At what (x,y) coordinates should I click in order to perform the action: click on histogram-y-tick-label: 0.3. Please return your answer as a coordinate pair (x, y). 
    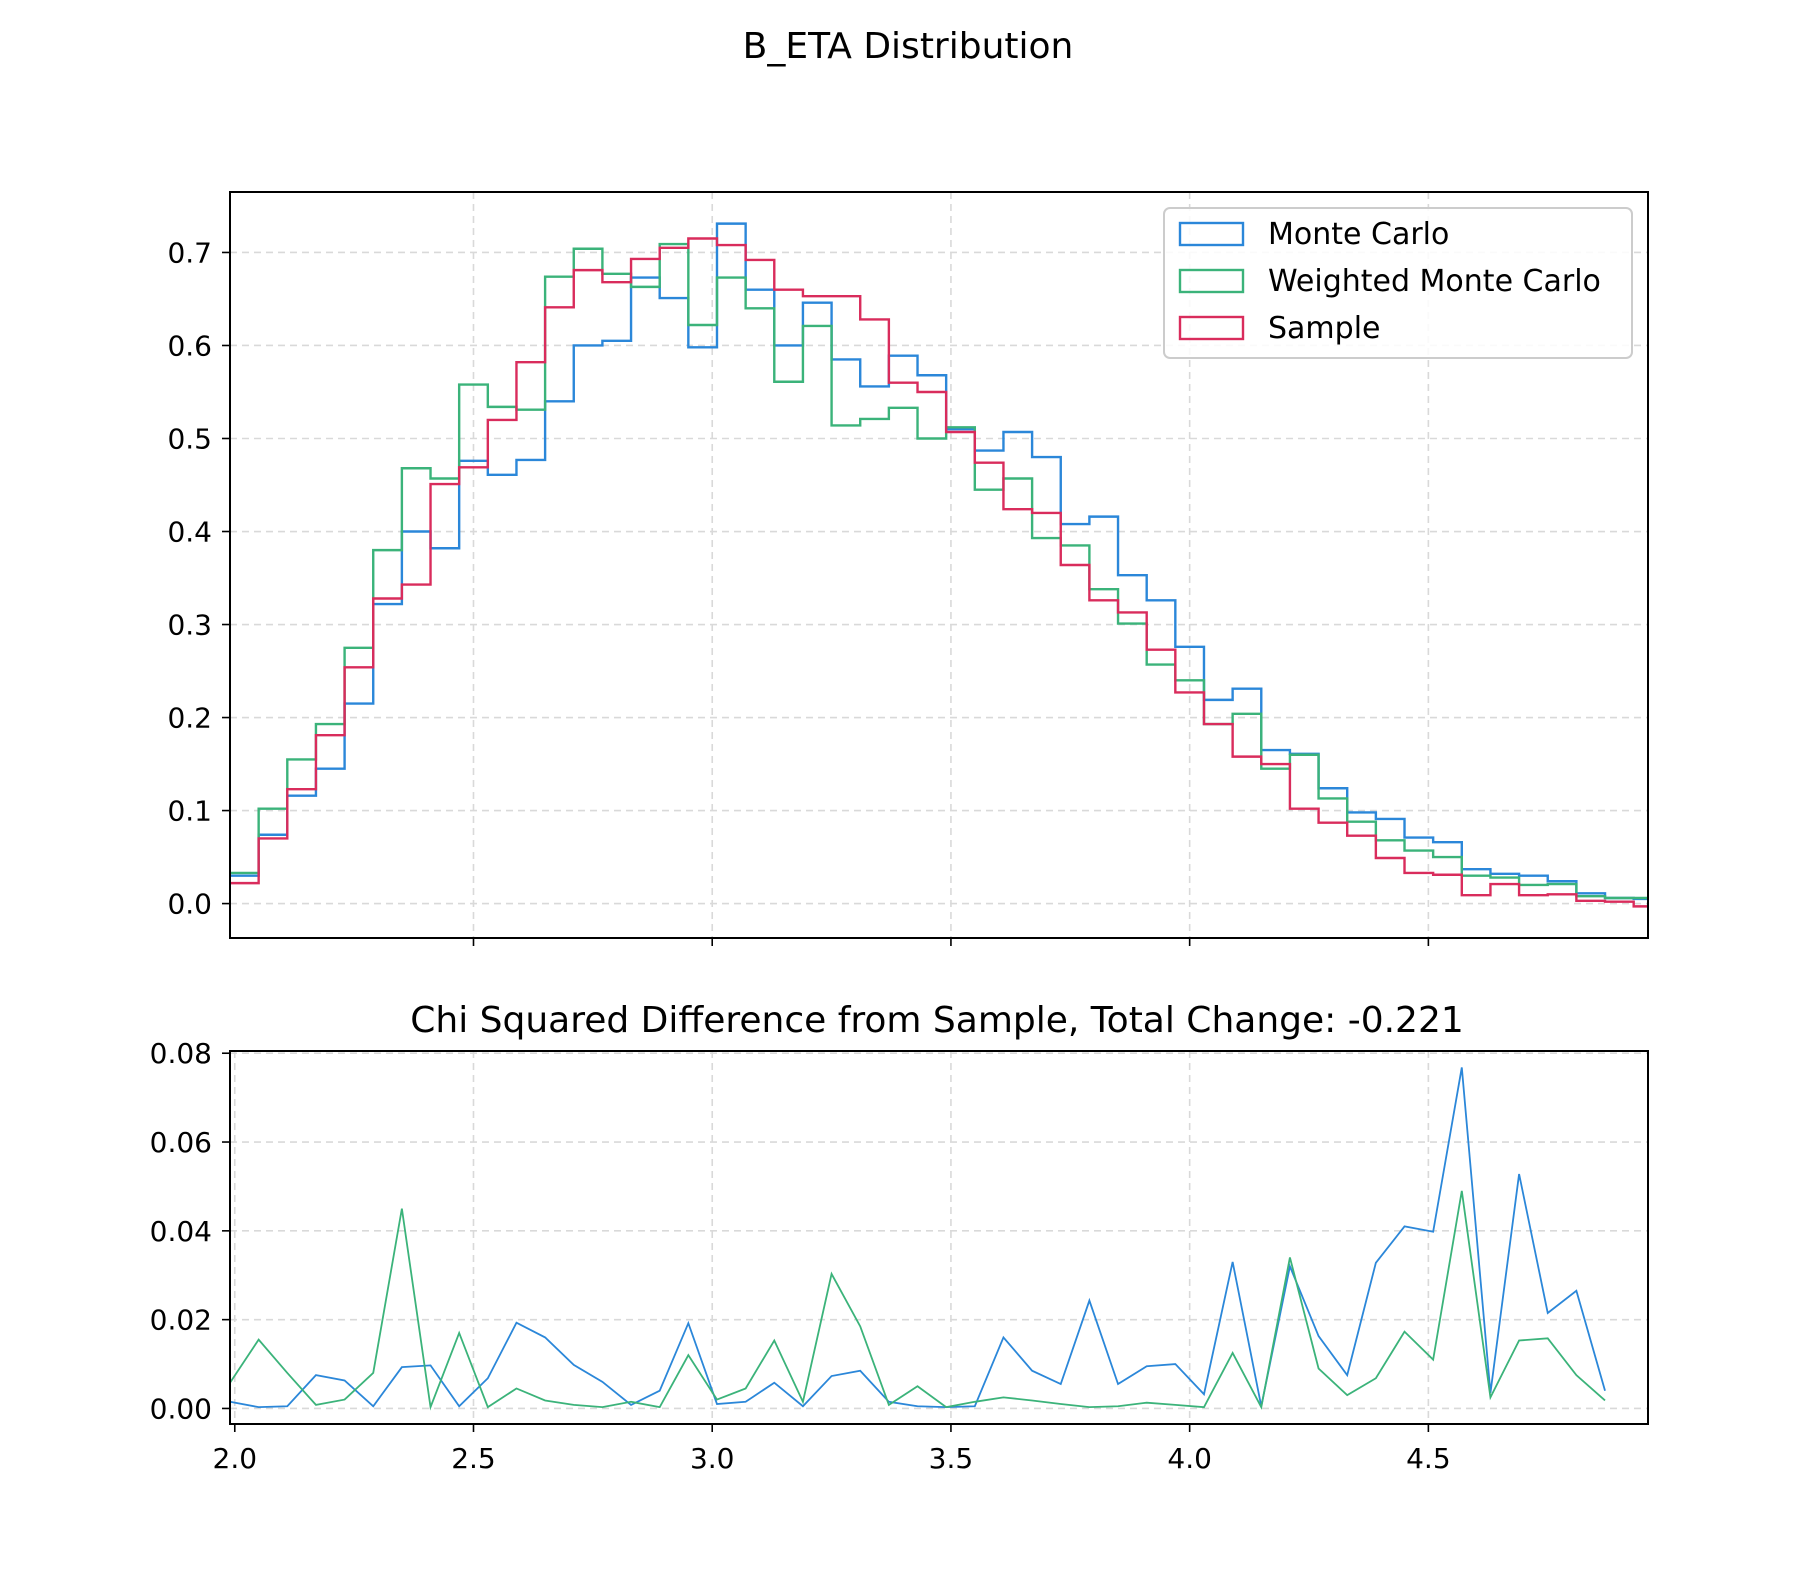
    Looking at the image, I should click on (189, 625).